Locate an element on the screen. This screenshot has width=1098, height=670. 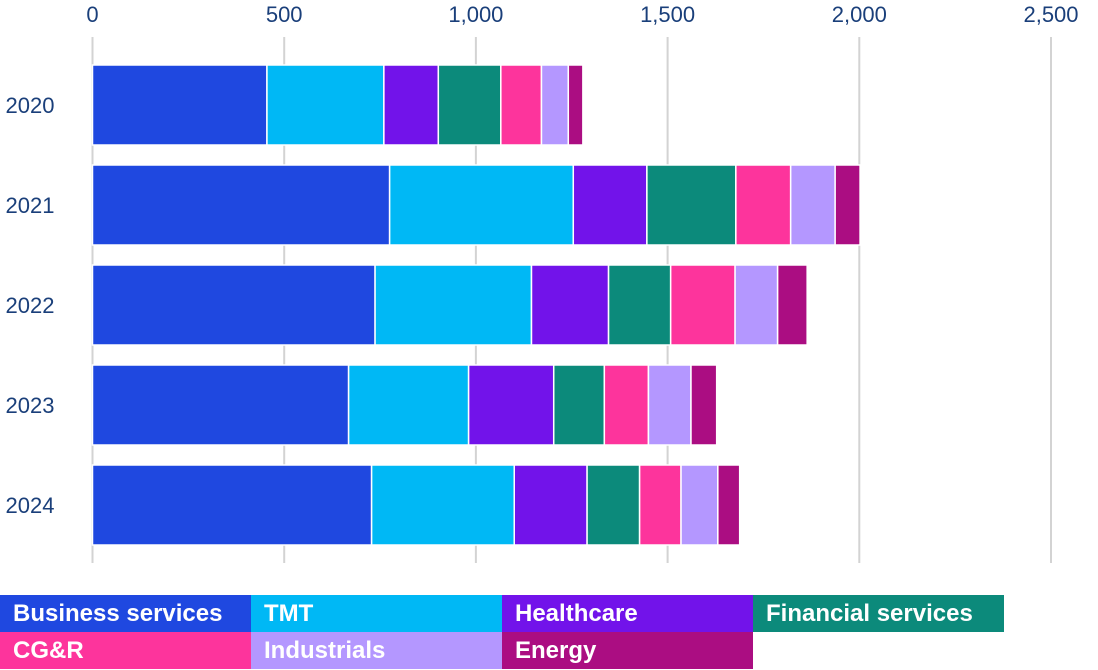
x-tick-label: 2,000 is located at coordinates (859, 14).